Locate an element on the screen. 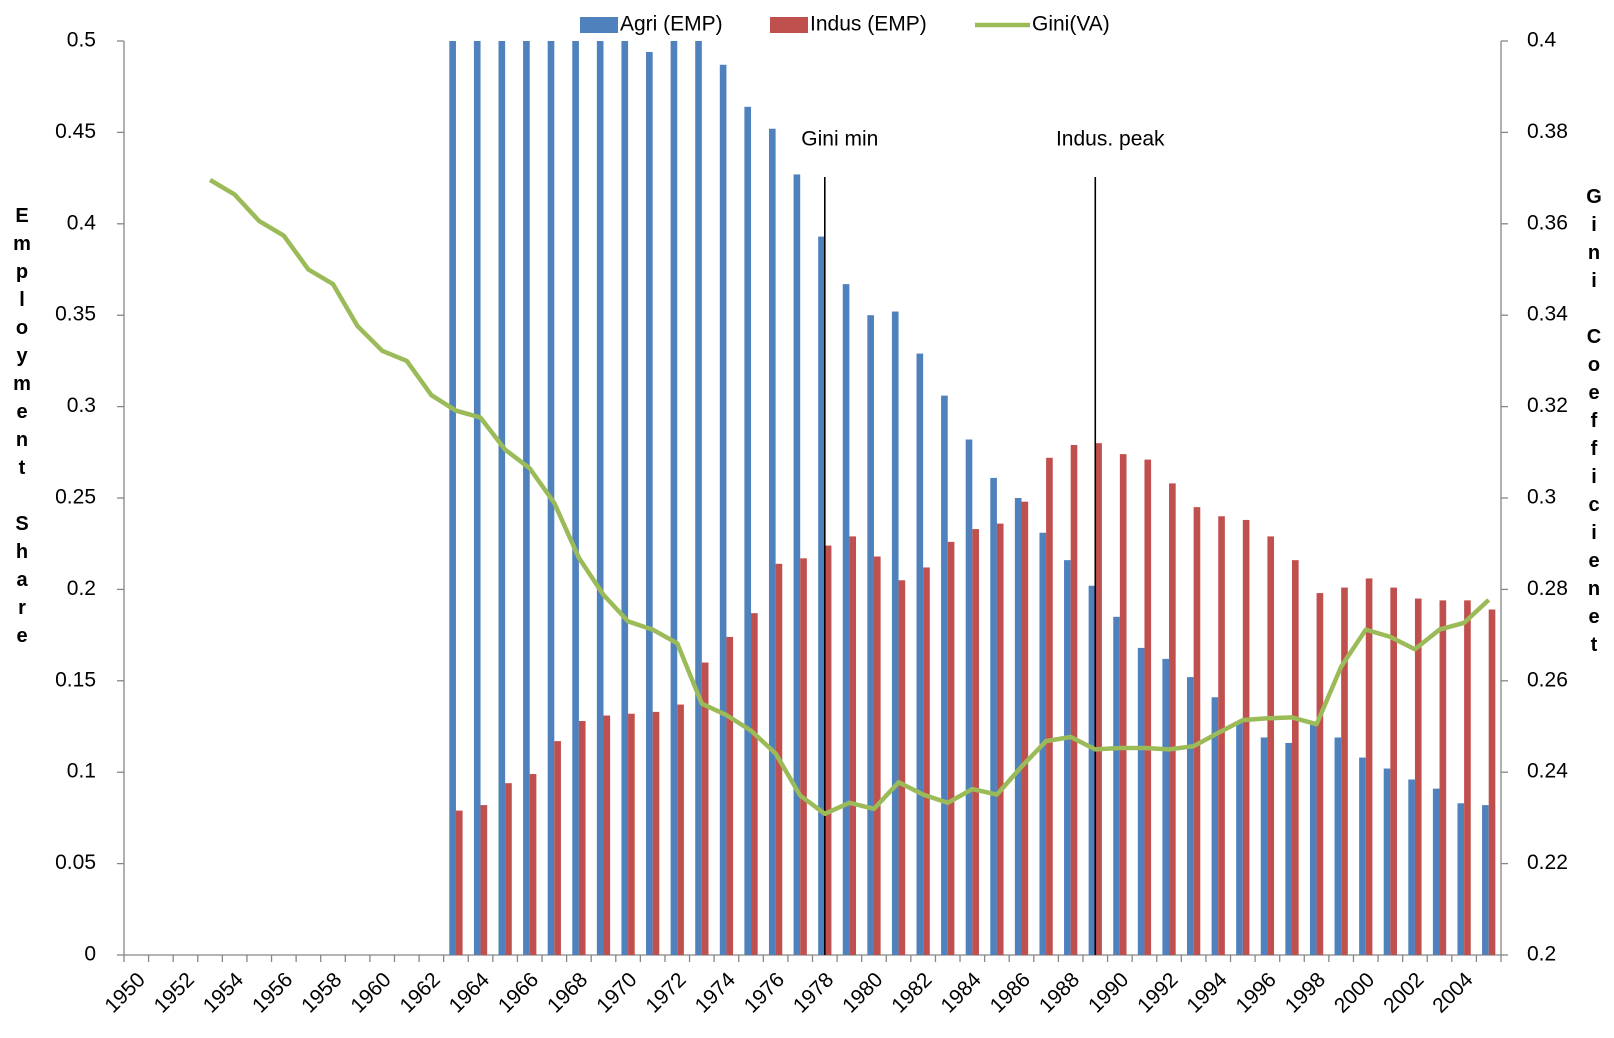 Image resolution: width=1614 pixels, height=1038 pixels. y2-axis-label: Gini Coefficienet is located at coordinates (1594, 424).